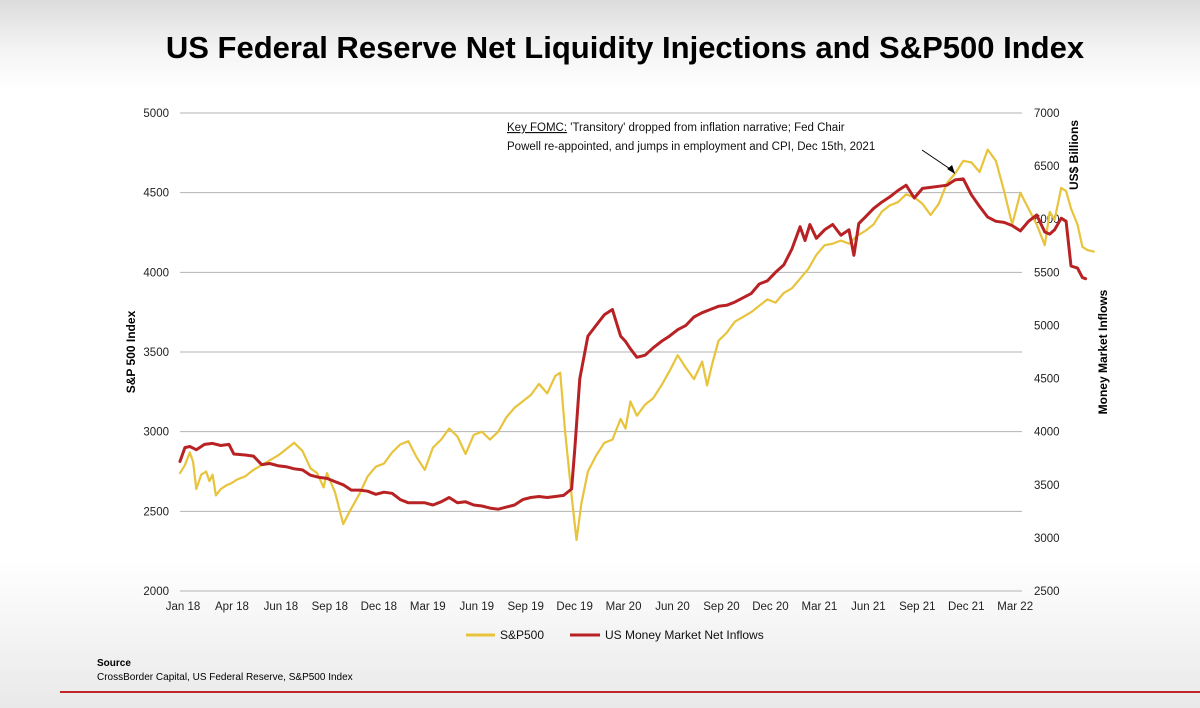 The width and height of the screenshot is (1200, 708). Describe the element at coordinates (1047, 380) in the screenshot. I see `right-tick-label: 4500` at that location.